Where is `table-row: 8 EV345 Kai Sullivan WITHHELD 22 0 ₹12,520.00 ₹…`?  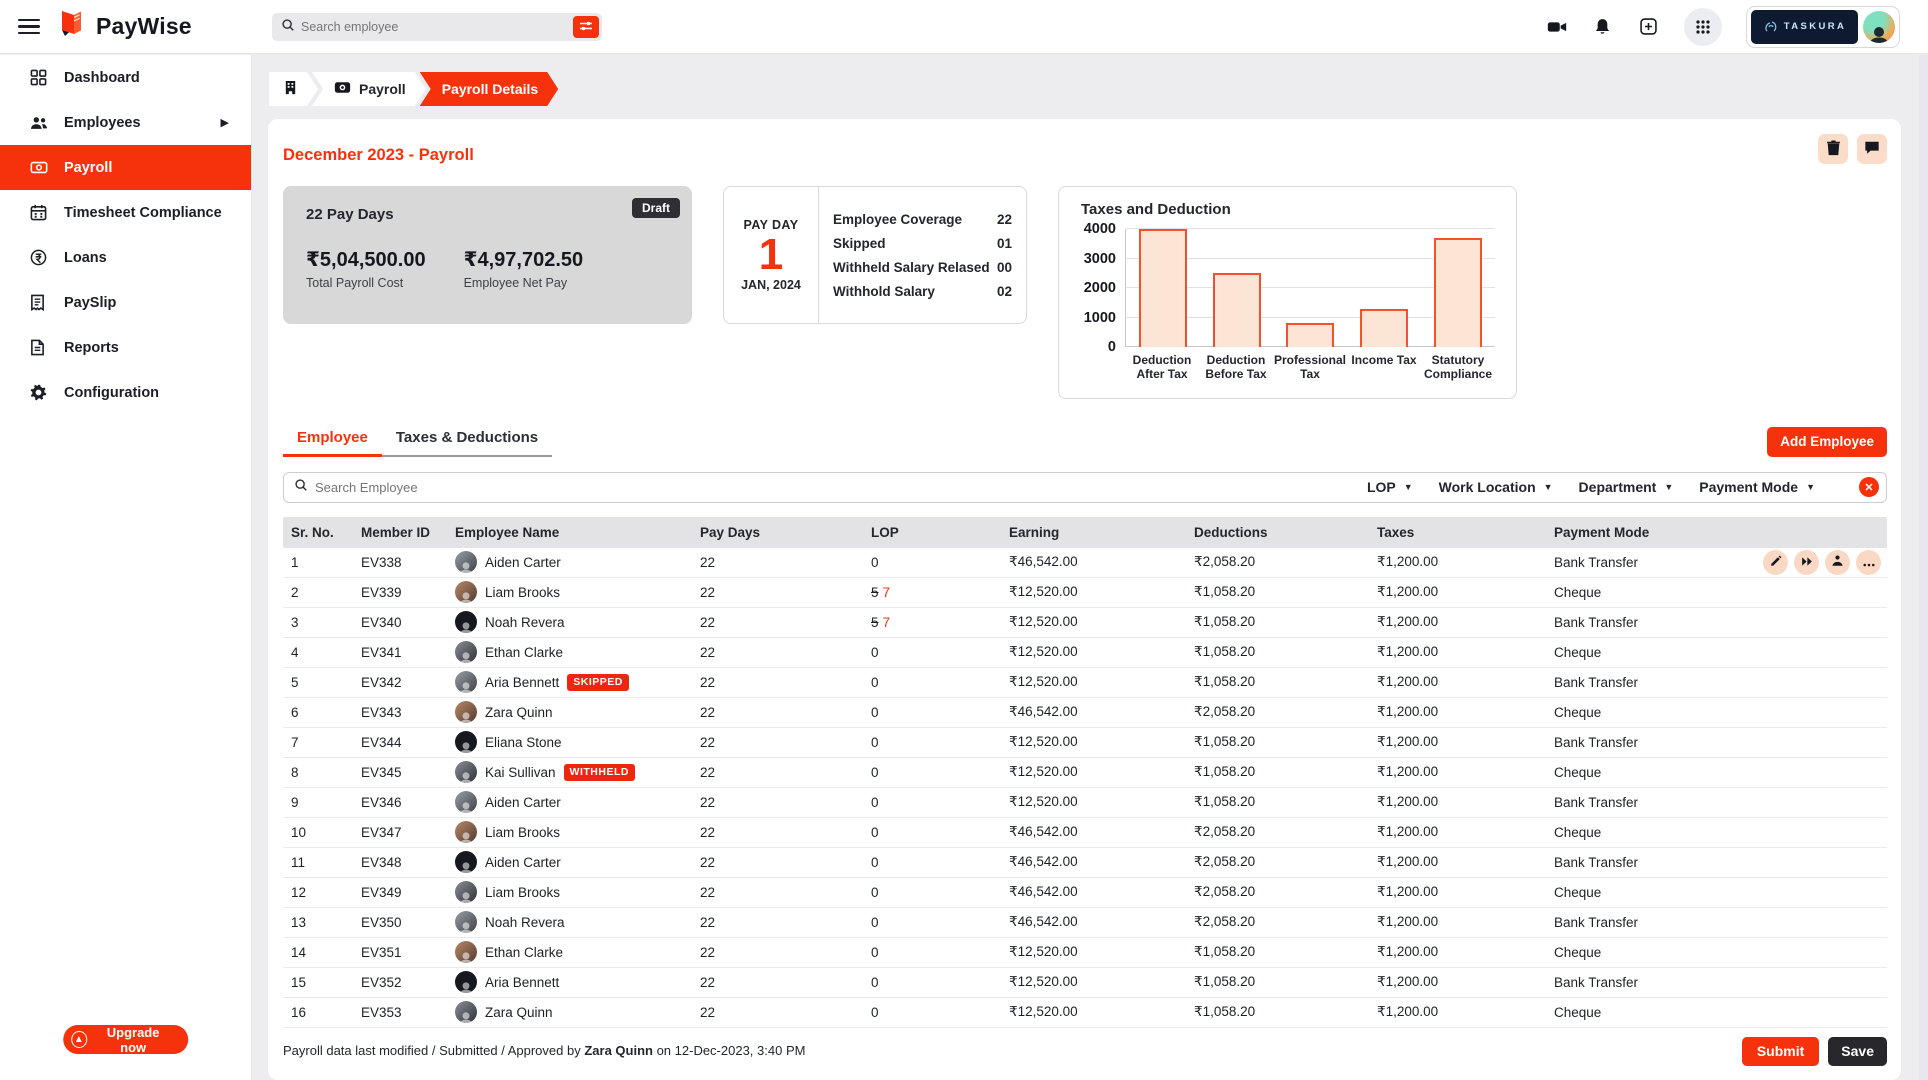
table-row: 8 EV345 Kai Sullivan WITHHELD 22 0 ₹12,520.00 ₹… is located at coordinates (1085, 773).